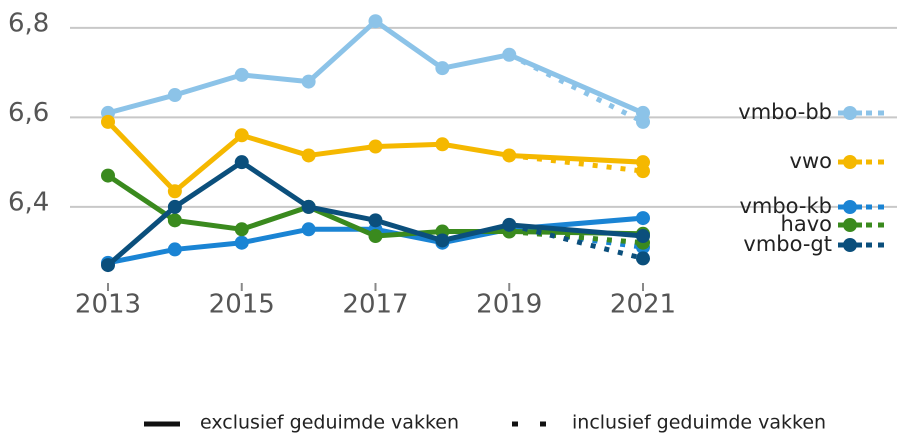 The height and width of the screenshot is (436, 897). I want to click on legend-label: vmbo-kb, so click(785, 206).